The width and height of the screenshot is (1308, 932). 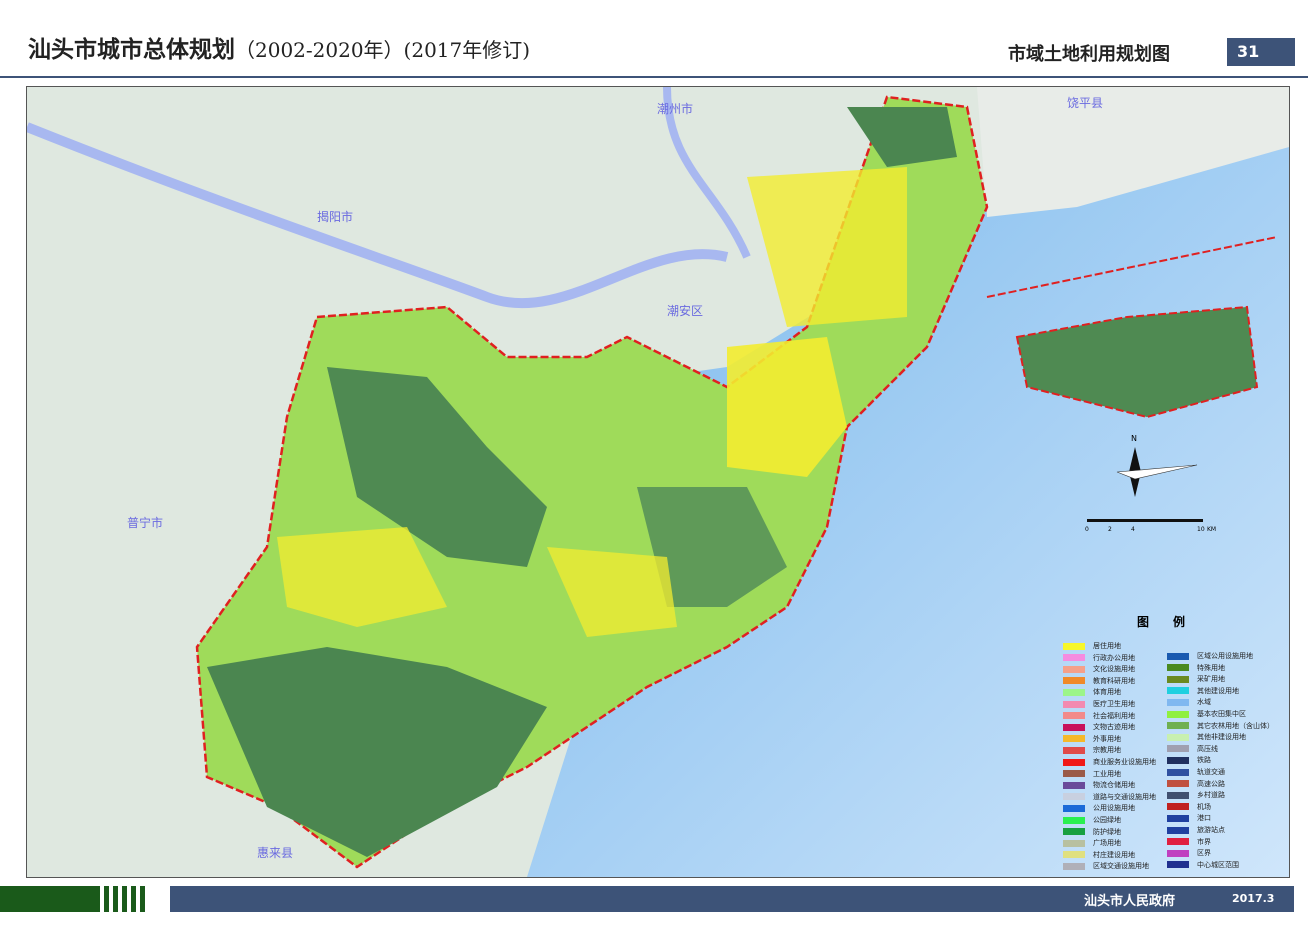 I want to click on legend-item: 中心城区范围, so click(x=1203, y=865).